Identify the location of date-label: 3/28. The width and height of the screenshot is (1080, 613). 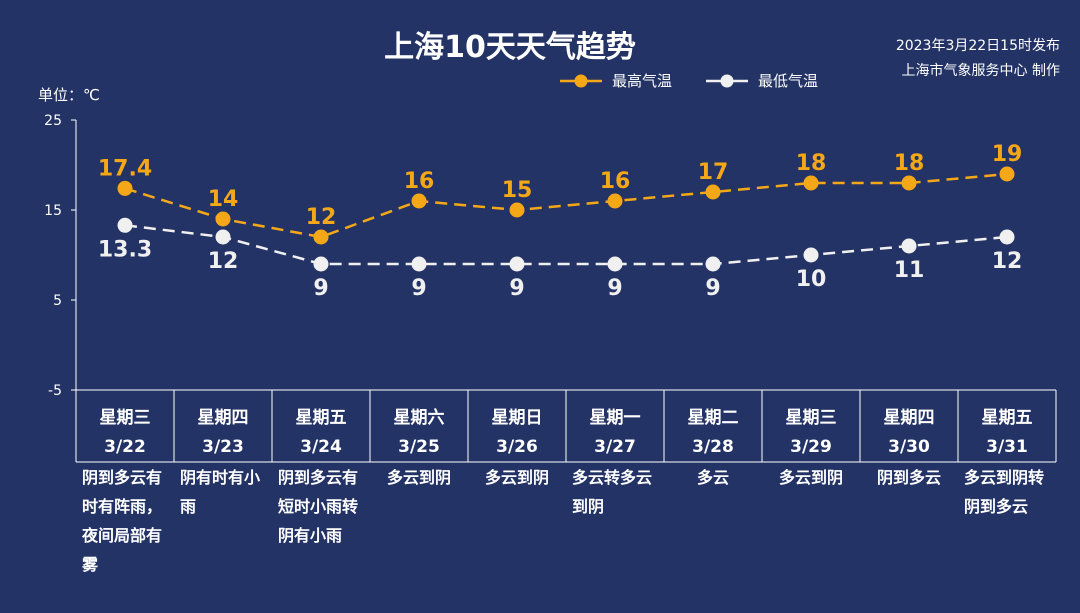
(713, 447).